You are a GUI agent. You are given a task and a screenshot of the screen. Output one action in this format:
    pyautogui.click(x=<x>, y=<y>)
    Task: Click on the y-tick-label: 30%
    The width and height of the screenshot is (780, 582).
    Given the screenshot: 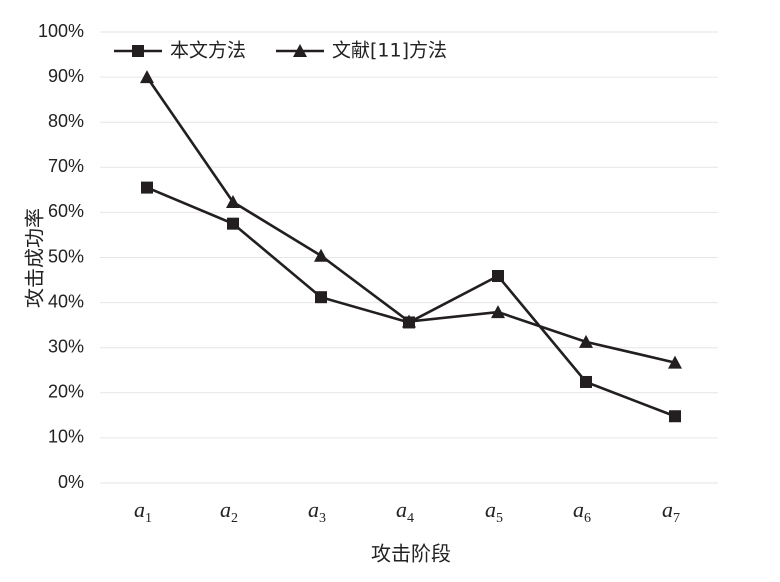 What is the action you would take?
    pyautogui.click(x=66, y=346)
    